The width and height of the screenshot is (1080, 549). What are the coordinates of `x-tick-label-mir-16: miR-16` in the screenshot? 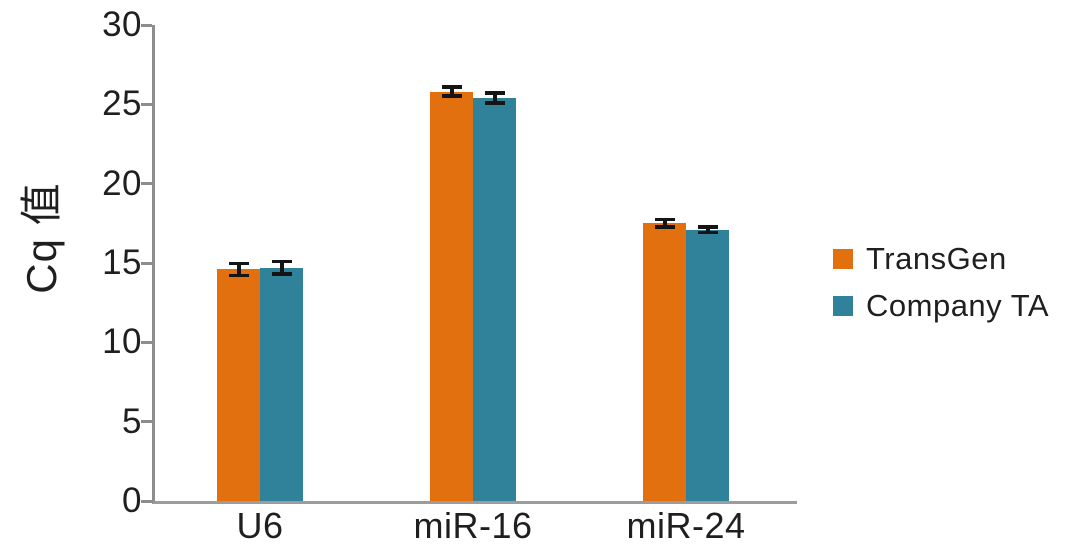 It's located at (473, 525).